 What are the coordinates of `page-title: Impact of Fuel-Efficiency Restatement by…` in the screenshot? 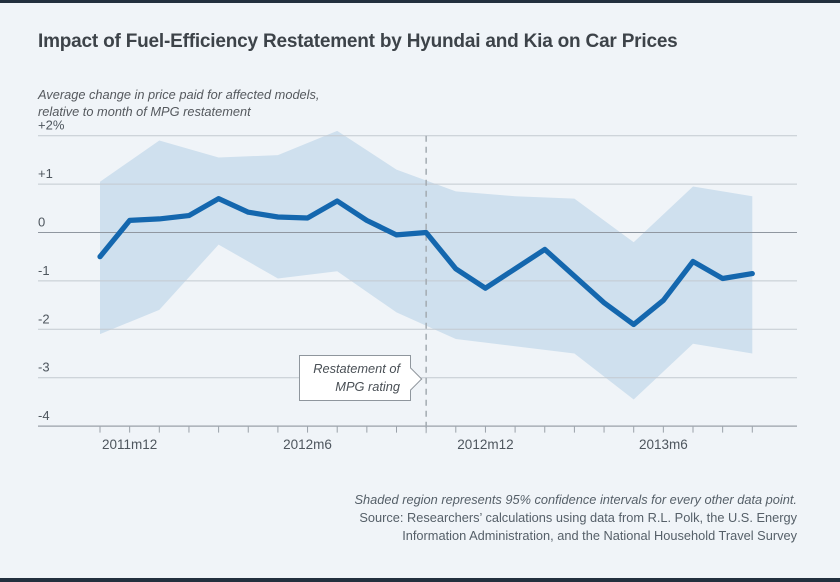 It's located at (358, 41).